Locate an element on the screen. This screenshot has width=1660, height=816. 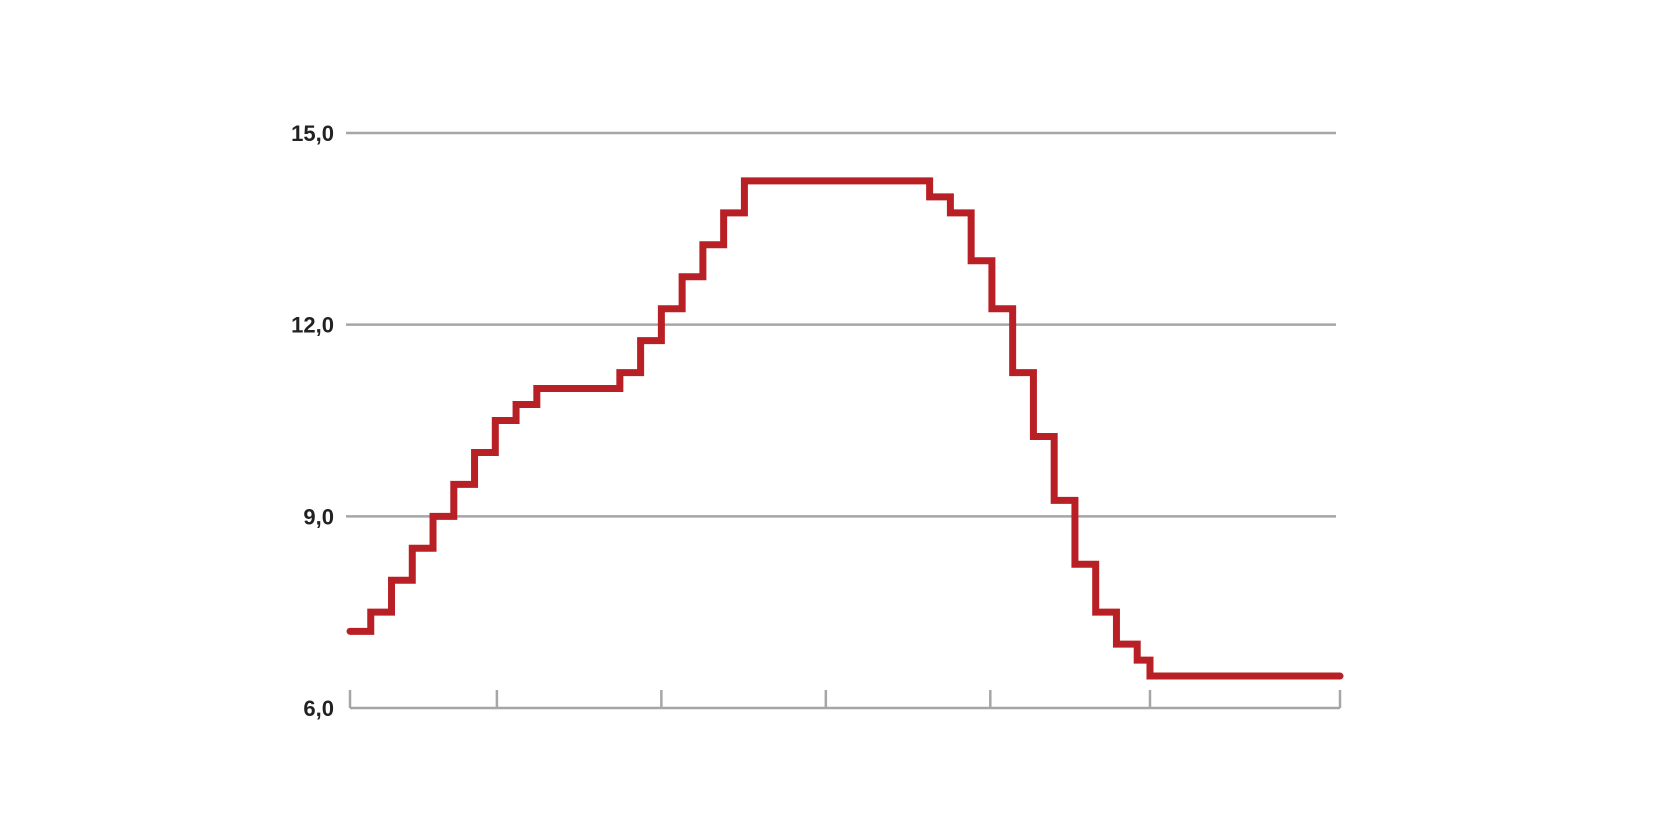
y-tick-label: 12,0 is located at coordinates (312, 325).